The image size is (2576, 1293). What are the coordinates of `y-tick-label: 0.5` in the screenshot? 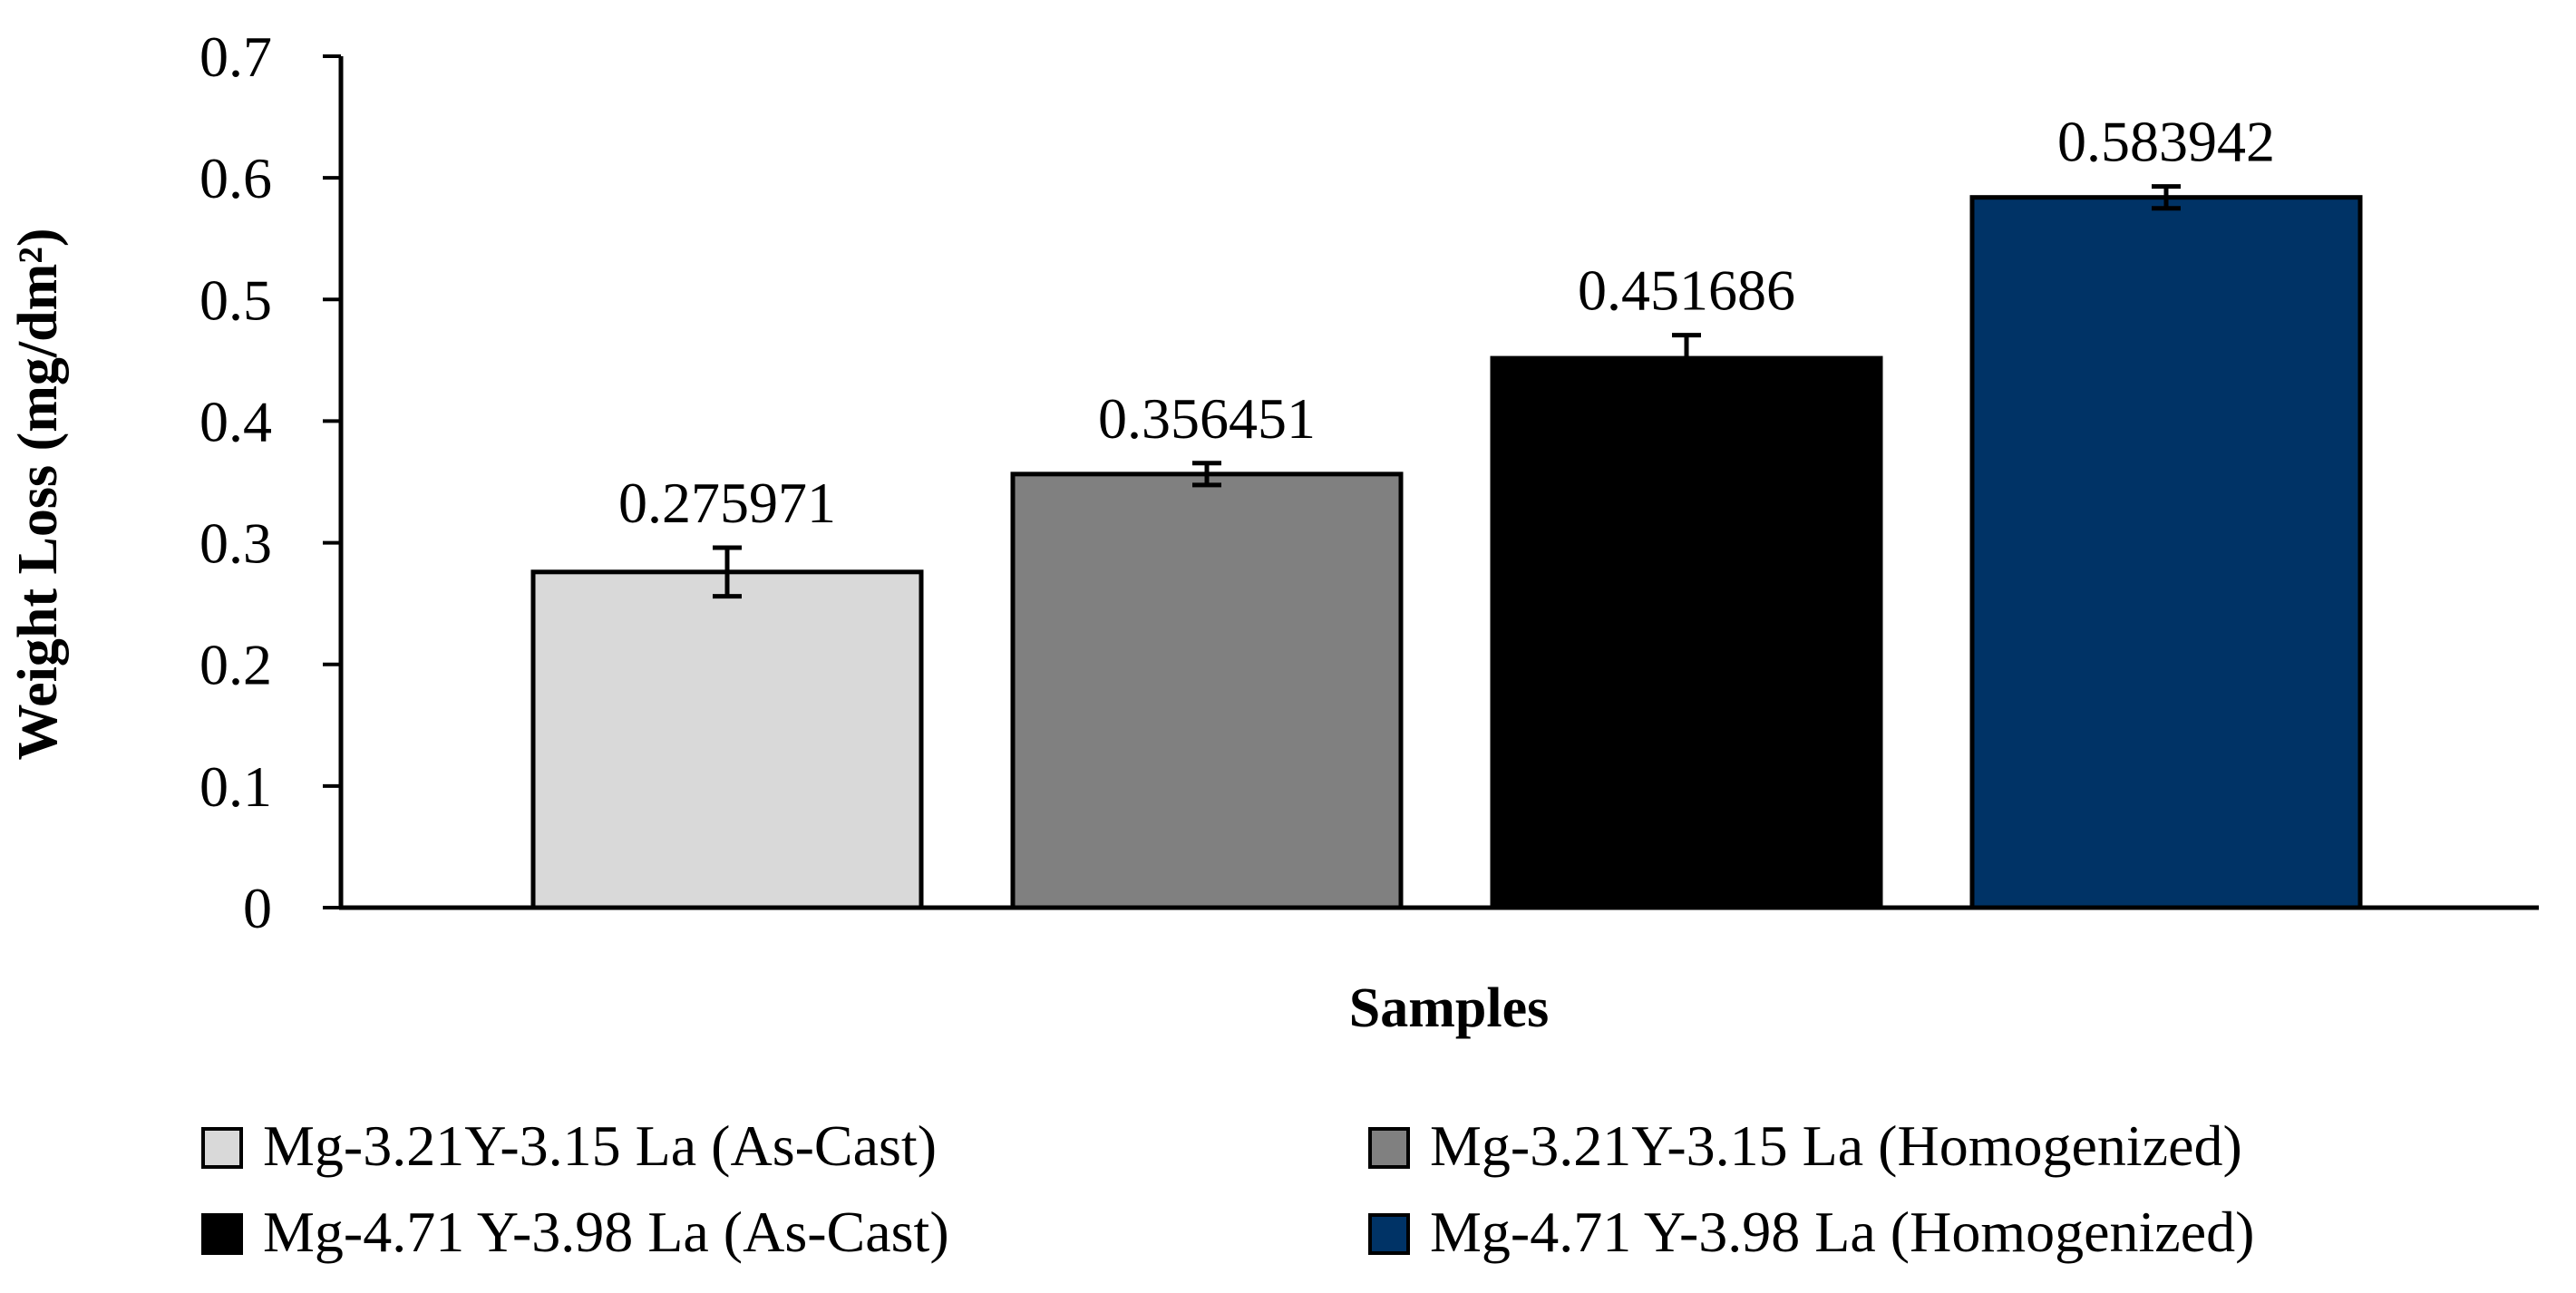 It's located at (235, 299).